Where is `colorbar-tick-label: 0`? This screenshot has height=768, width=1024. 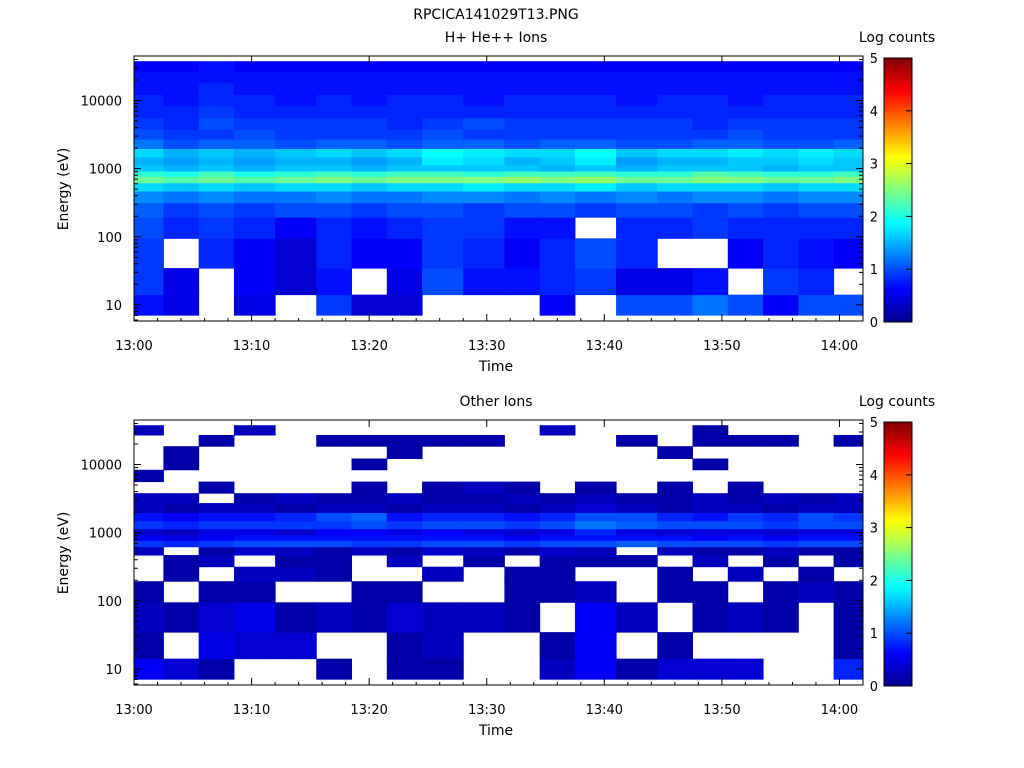 colorbar-tick-label: 0 is located at coordinates (874, 687).